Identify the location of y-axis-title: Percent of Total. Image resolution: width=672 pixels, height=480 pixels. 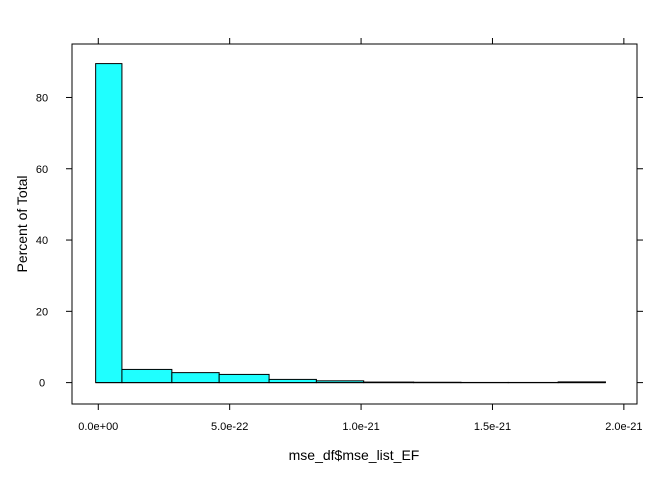
(22, 223).